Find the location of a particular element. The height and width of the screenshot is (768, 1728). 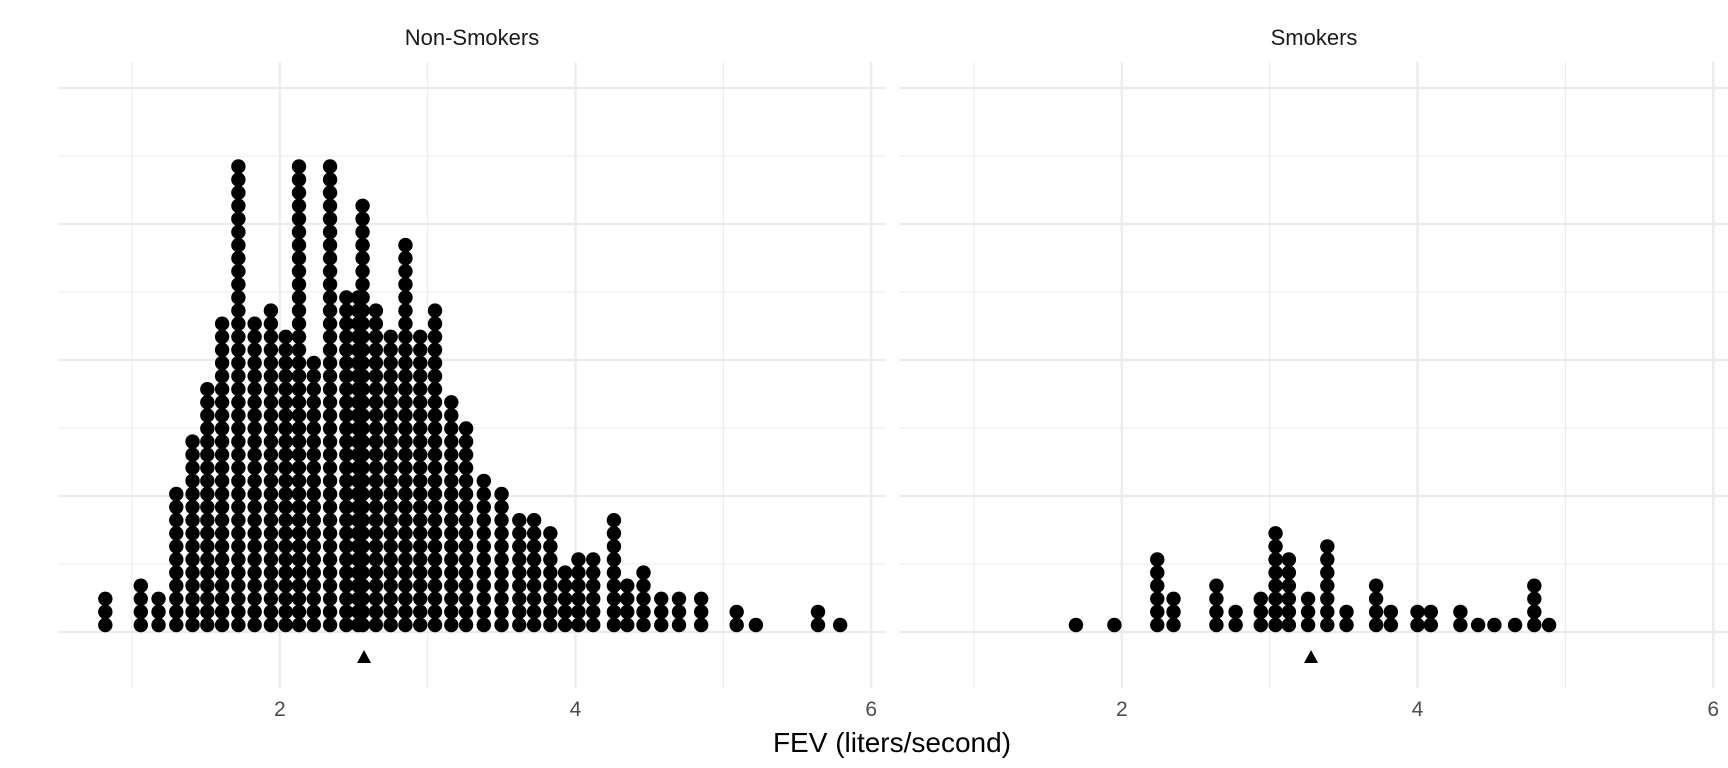

panel-title-smokers: Smokers is located at coordinates (1314, 37).